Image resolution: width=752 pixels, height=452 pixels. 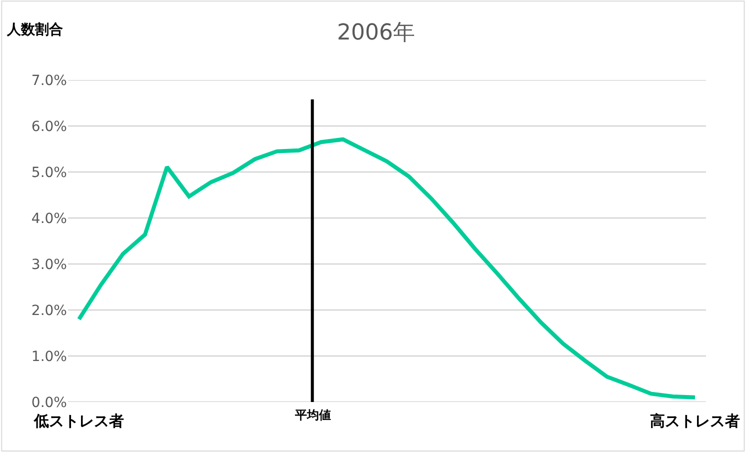 What do you see at coordinates (49, 264) in the screenshot?
I see `y-tick-label: 3.0%` at bounding box center [49, 264].